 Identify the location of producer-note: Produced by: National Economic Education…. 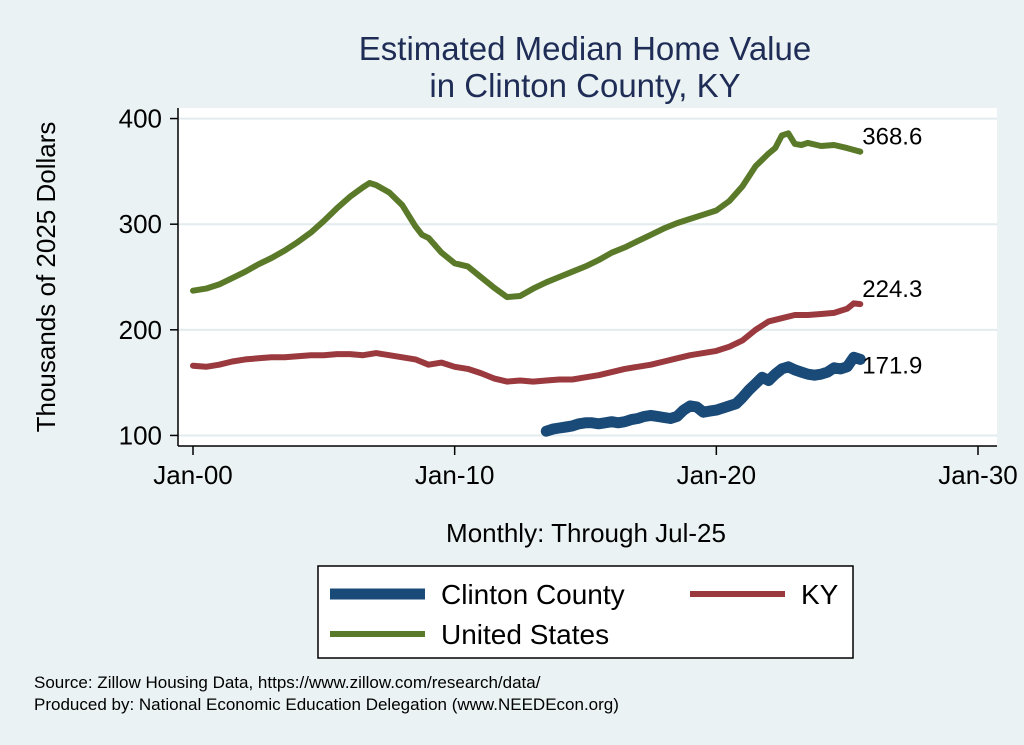
(326, 704).